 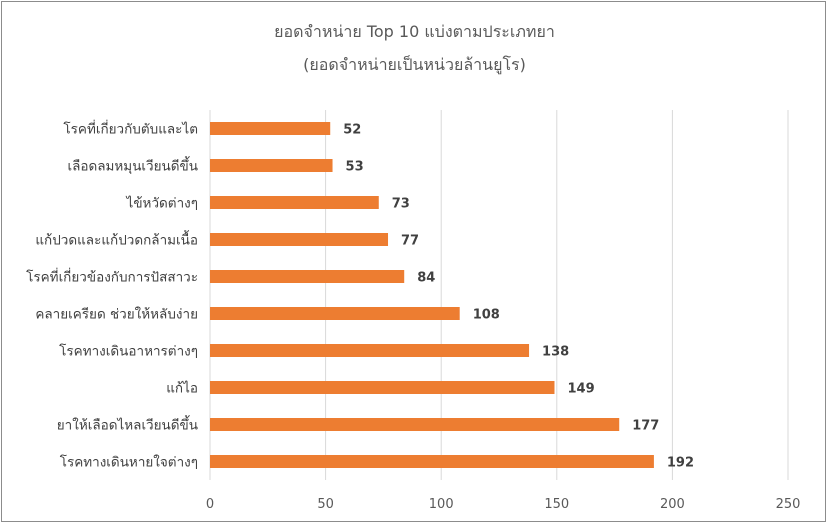 What do you see at coordinates (116, 239) in the screenshot?
I see `category-label: แก้ปวดและแก้ปวดกล้ามเนื้อ` at bounding box center [116, 239].